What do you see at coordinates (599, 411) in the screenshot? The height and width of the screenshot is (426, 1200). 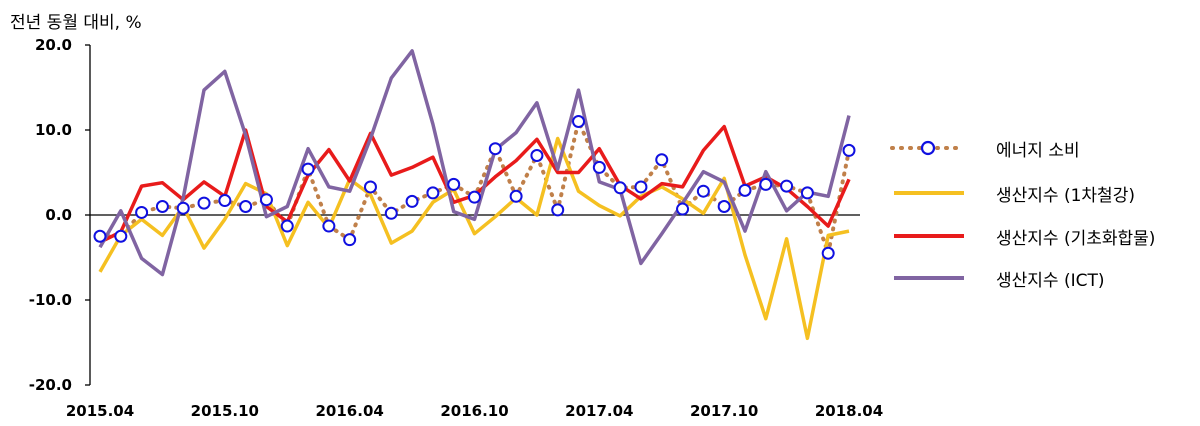 I see `x-tick-label: 2017.04` at bounding box center [599, 411].